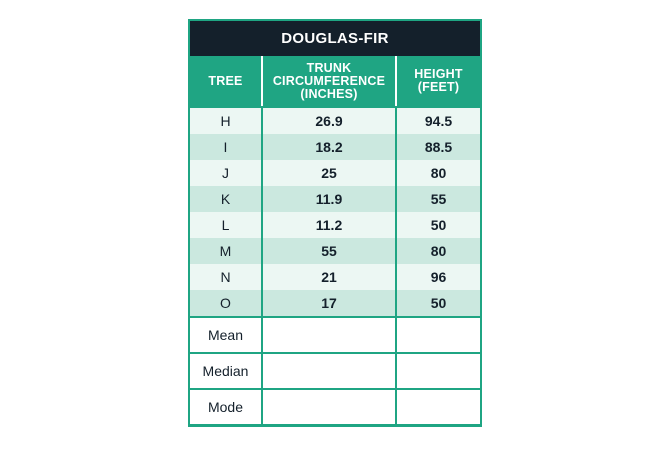 The image size is (670, 455). I want to click on table-title: DOUGLAS-FIR, so click(335, 38).